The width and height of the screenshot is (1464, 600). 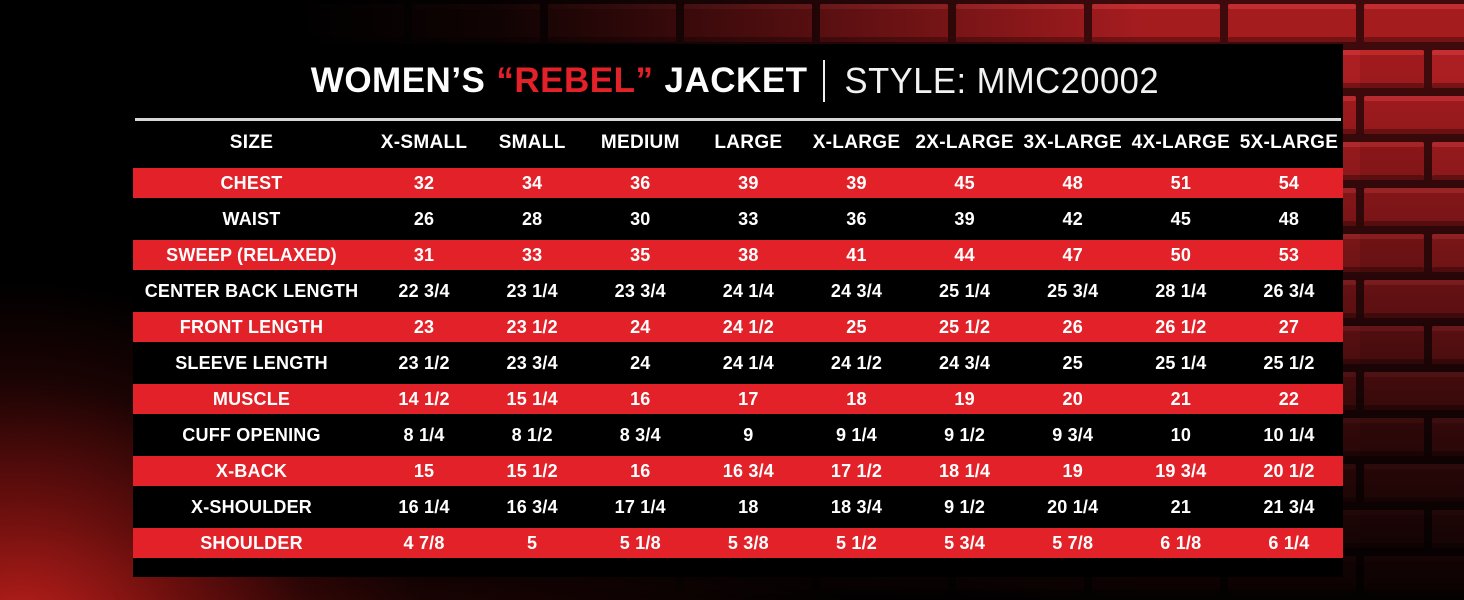 I want to click on measurement-value: 5 3/8, so click(x=748, y=542).